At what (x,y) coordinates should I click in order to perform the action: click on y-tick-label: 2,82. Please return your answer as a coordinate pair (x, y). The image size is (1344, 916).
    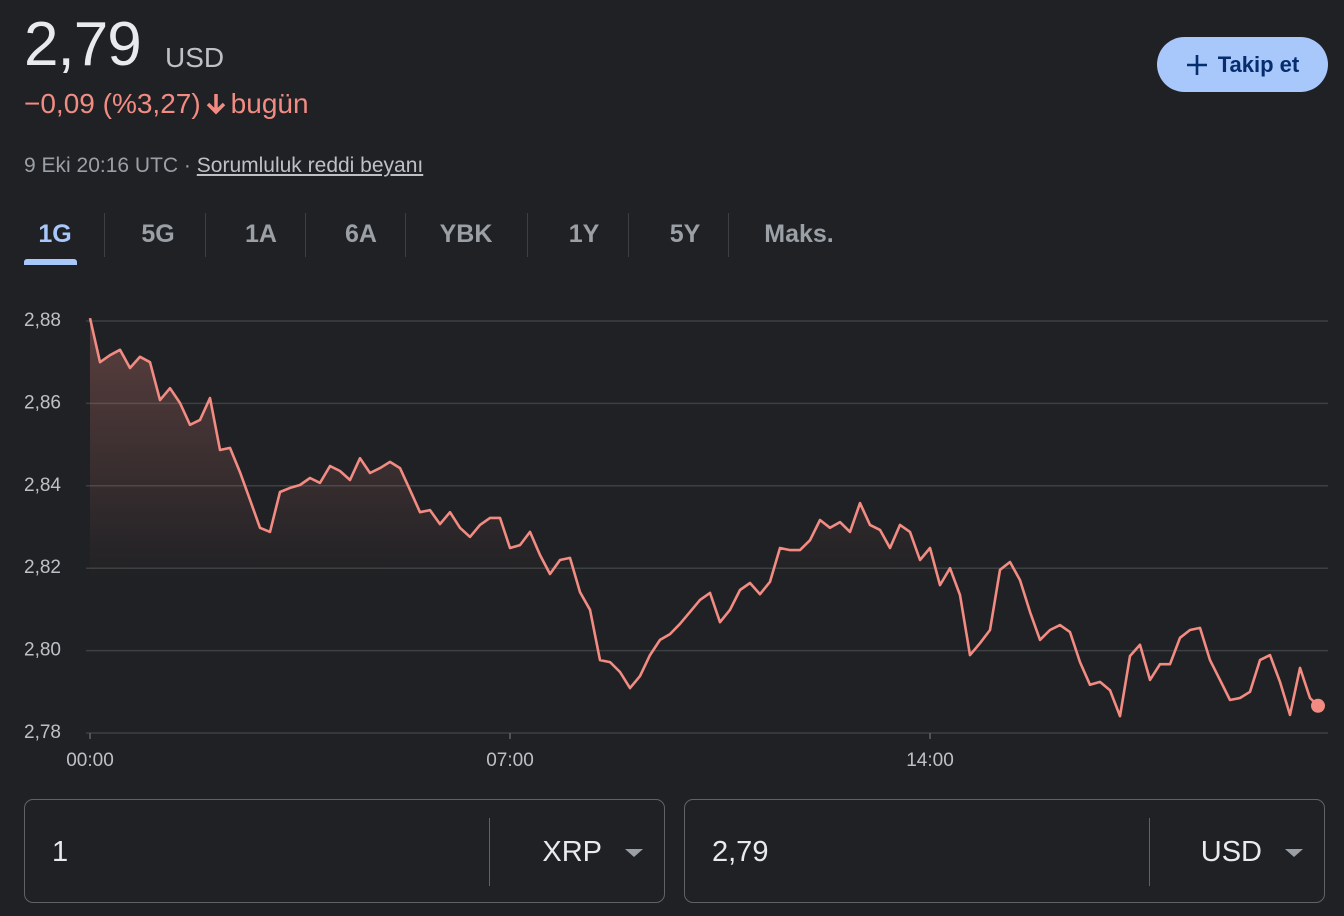
    Looking at the image, I should click on (42, 567).